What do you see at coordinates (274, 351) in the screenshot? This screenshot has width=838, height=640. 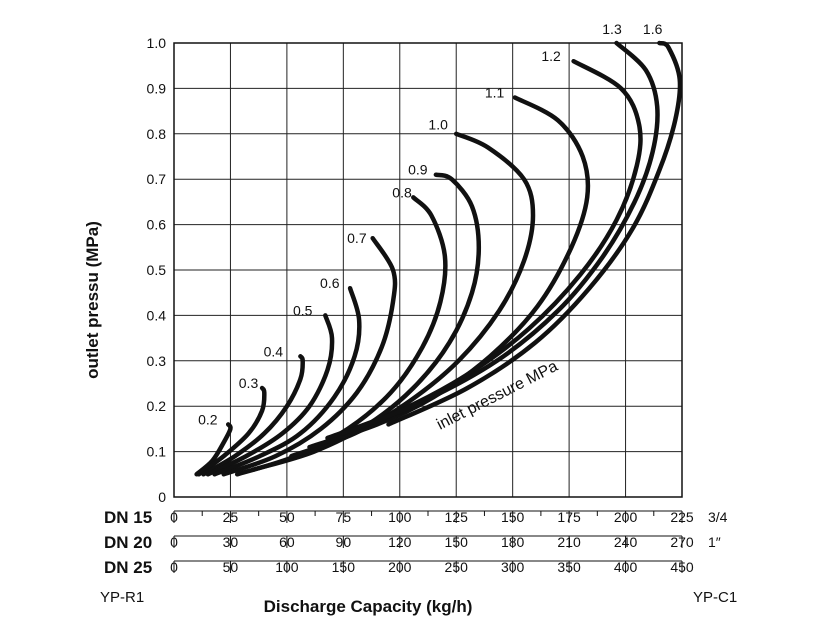 I see `curve-label-0-4: 0.4` at bounding box center [274, 351].